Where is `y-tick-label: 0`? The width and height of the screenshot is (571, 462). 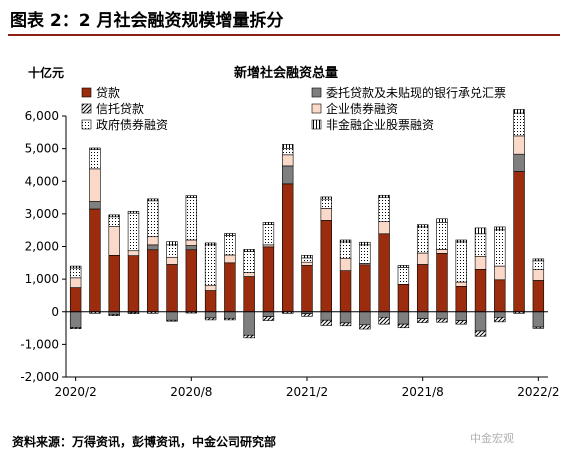 y-tick-label: 0 is located at coordinates (55, 312).